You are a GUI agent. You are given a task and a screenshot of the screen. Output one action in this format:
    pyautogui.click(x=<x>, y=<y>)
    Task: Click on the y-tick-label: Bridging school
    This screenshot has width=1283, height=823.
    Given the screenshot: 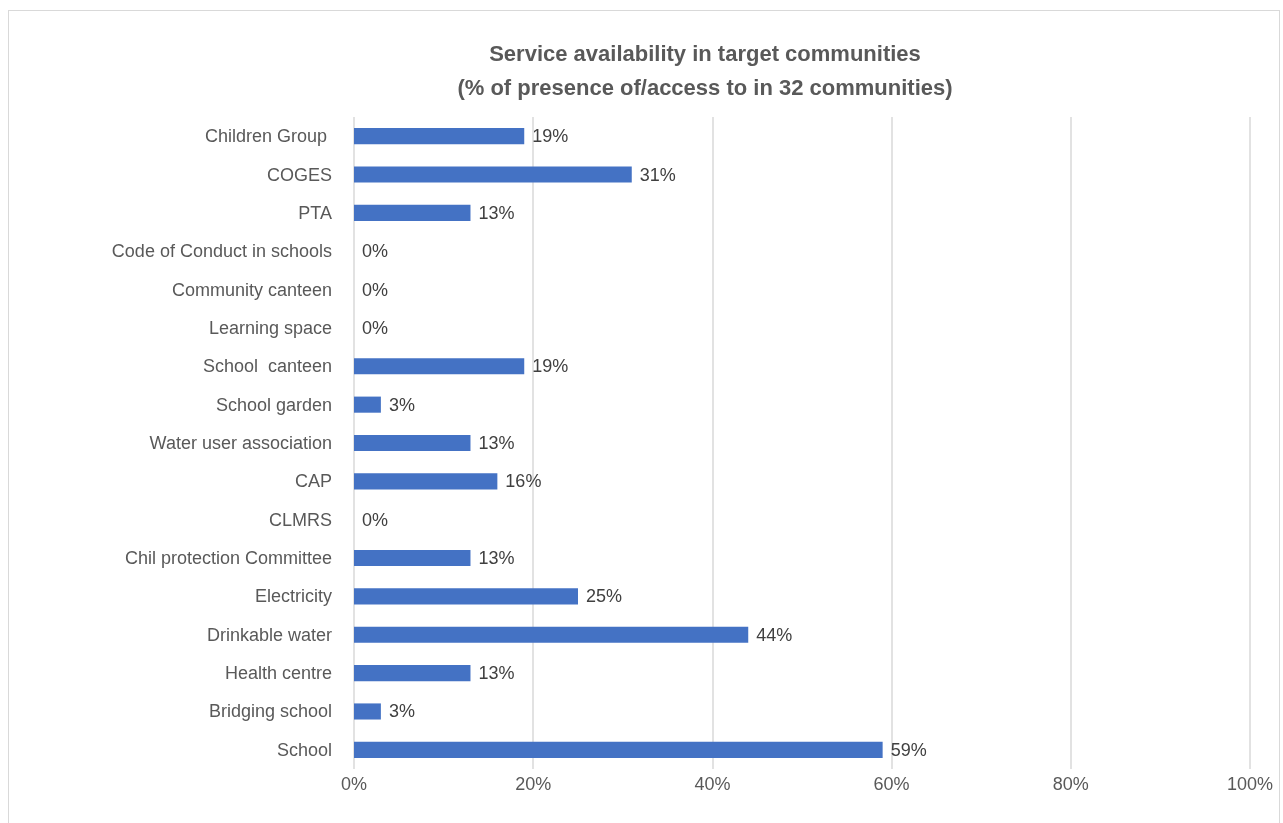 What is the action you would take?
    pyautogui.click(x=270, y=711)
    